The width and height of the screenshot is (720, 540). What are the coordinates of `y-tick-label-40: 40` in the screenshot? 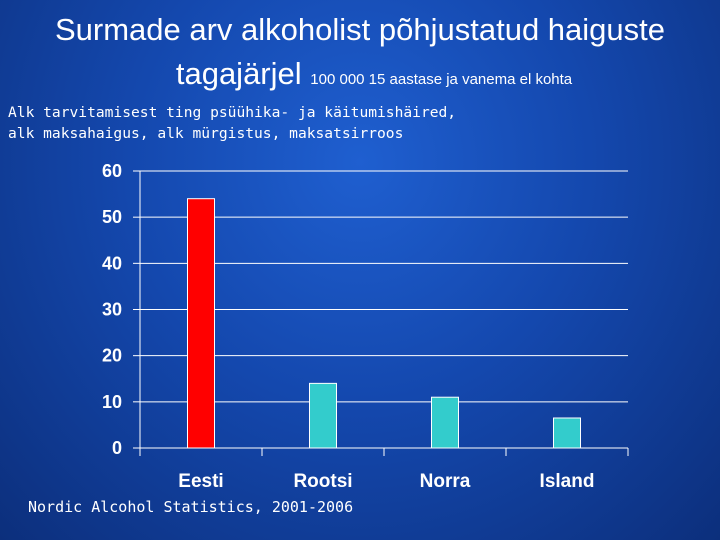 It's located at (112, 263).